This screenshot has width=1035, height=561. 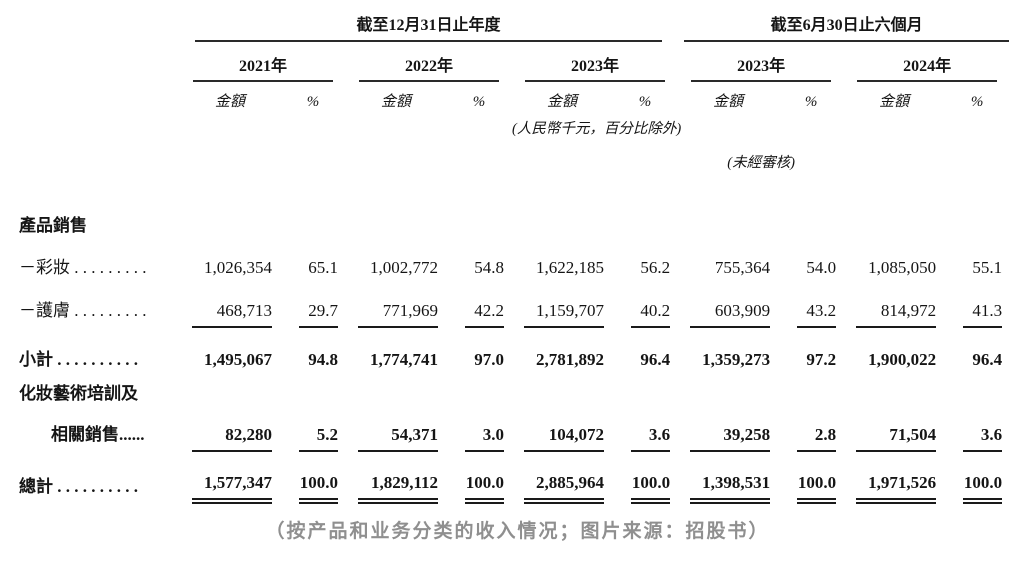 I want to click on cell-value: 41.3, so click(x=983, y=314).